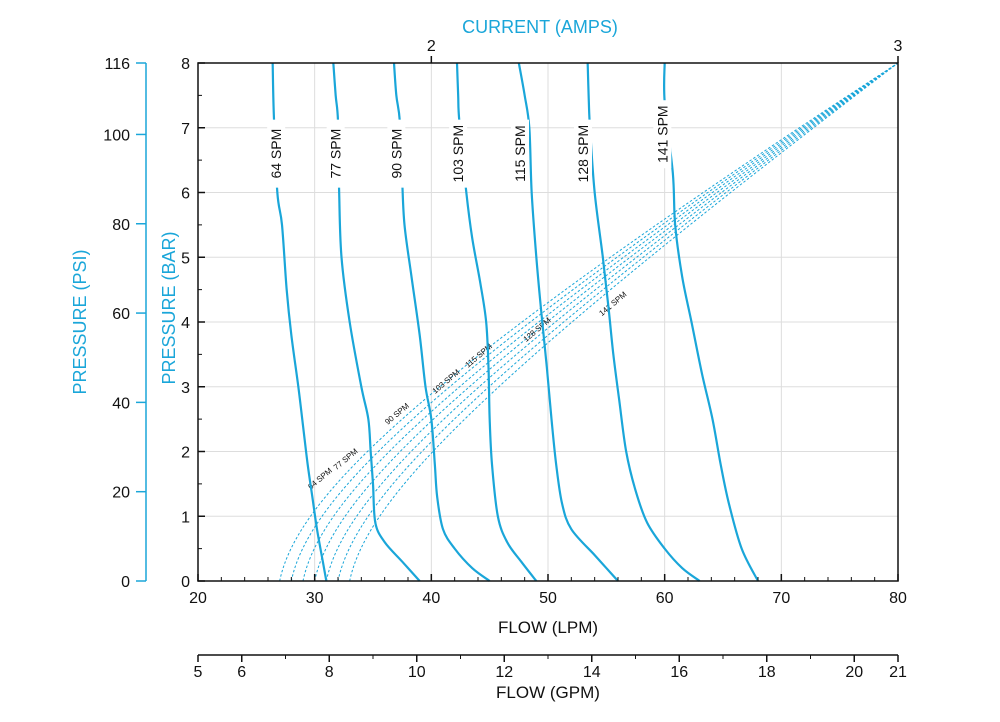 The height and width of the screenshot is (722, 1000). What do you see at coordinates (679, 672) in the screenshot?
I see `x-gpm-tick-label-16: 16` at bounding box center [679, 672].